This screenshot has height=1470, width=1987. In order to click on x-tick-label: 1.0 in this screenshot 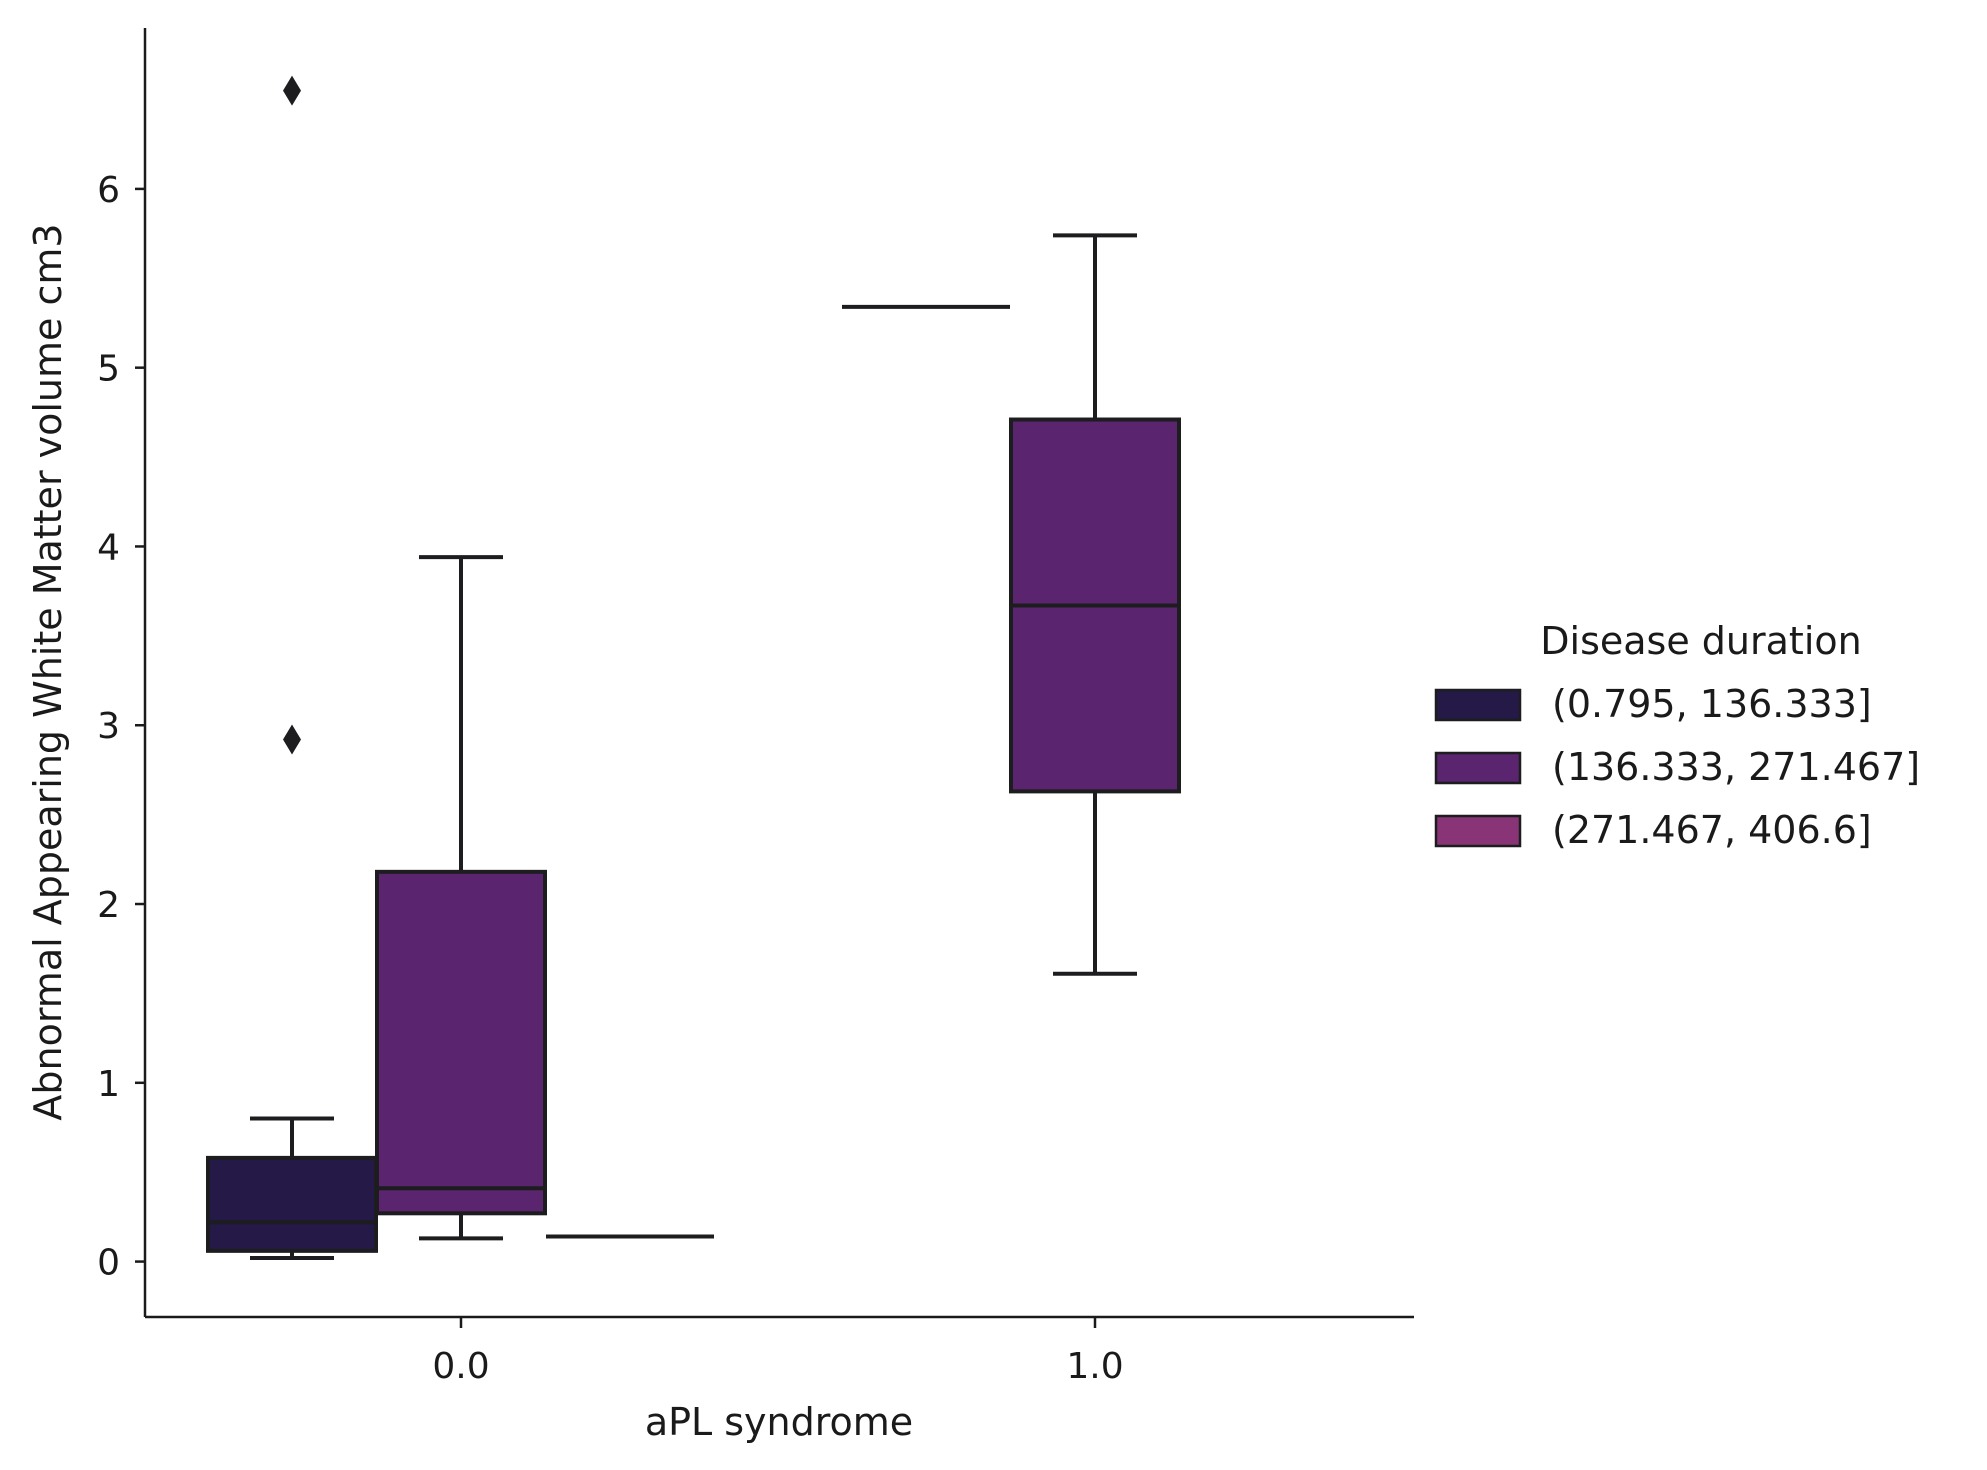, I will do `click(1094, 1366)`.